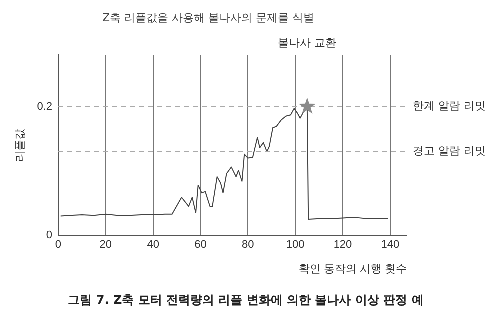  Describe the element at coordinates (343, 245) in the screenshot. I see `x-tick-label: 120` at that location.